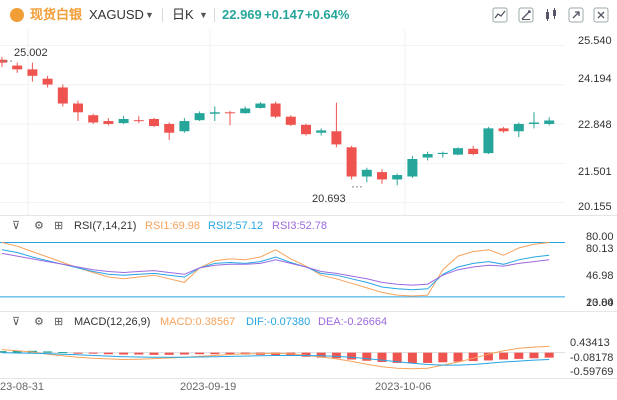 The image size is (617, 400). Describe the element at coordinates (105, 226) in the screenshot. I see `rsi-label: RSI(7,14,21)` at that location.